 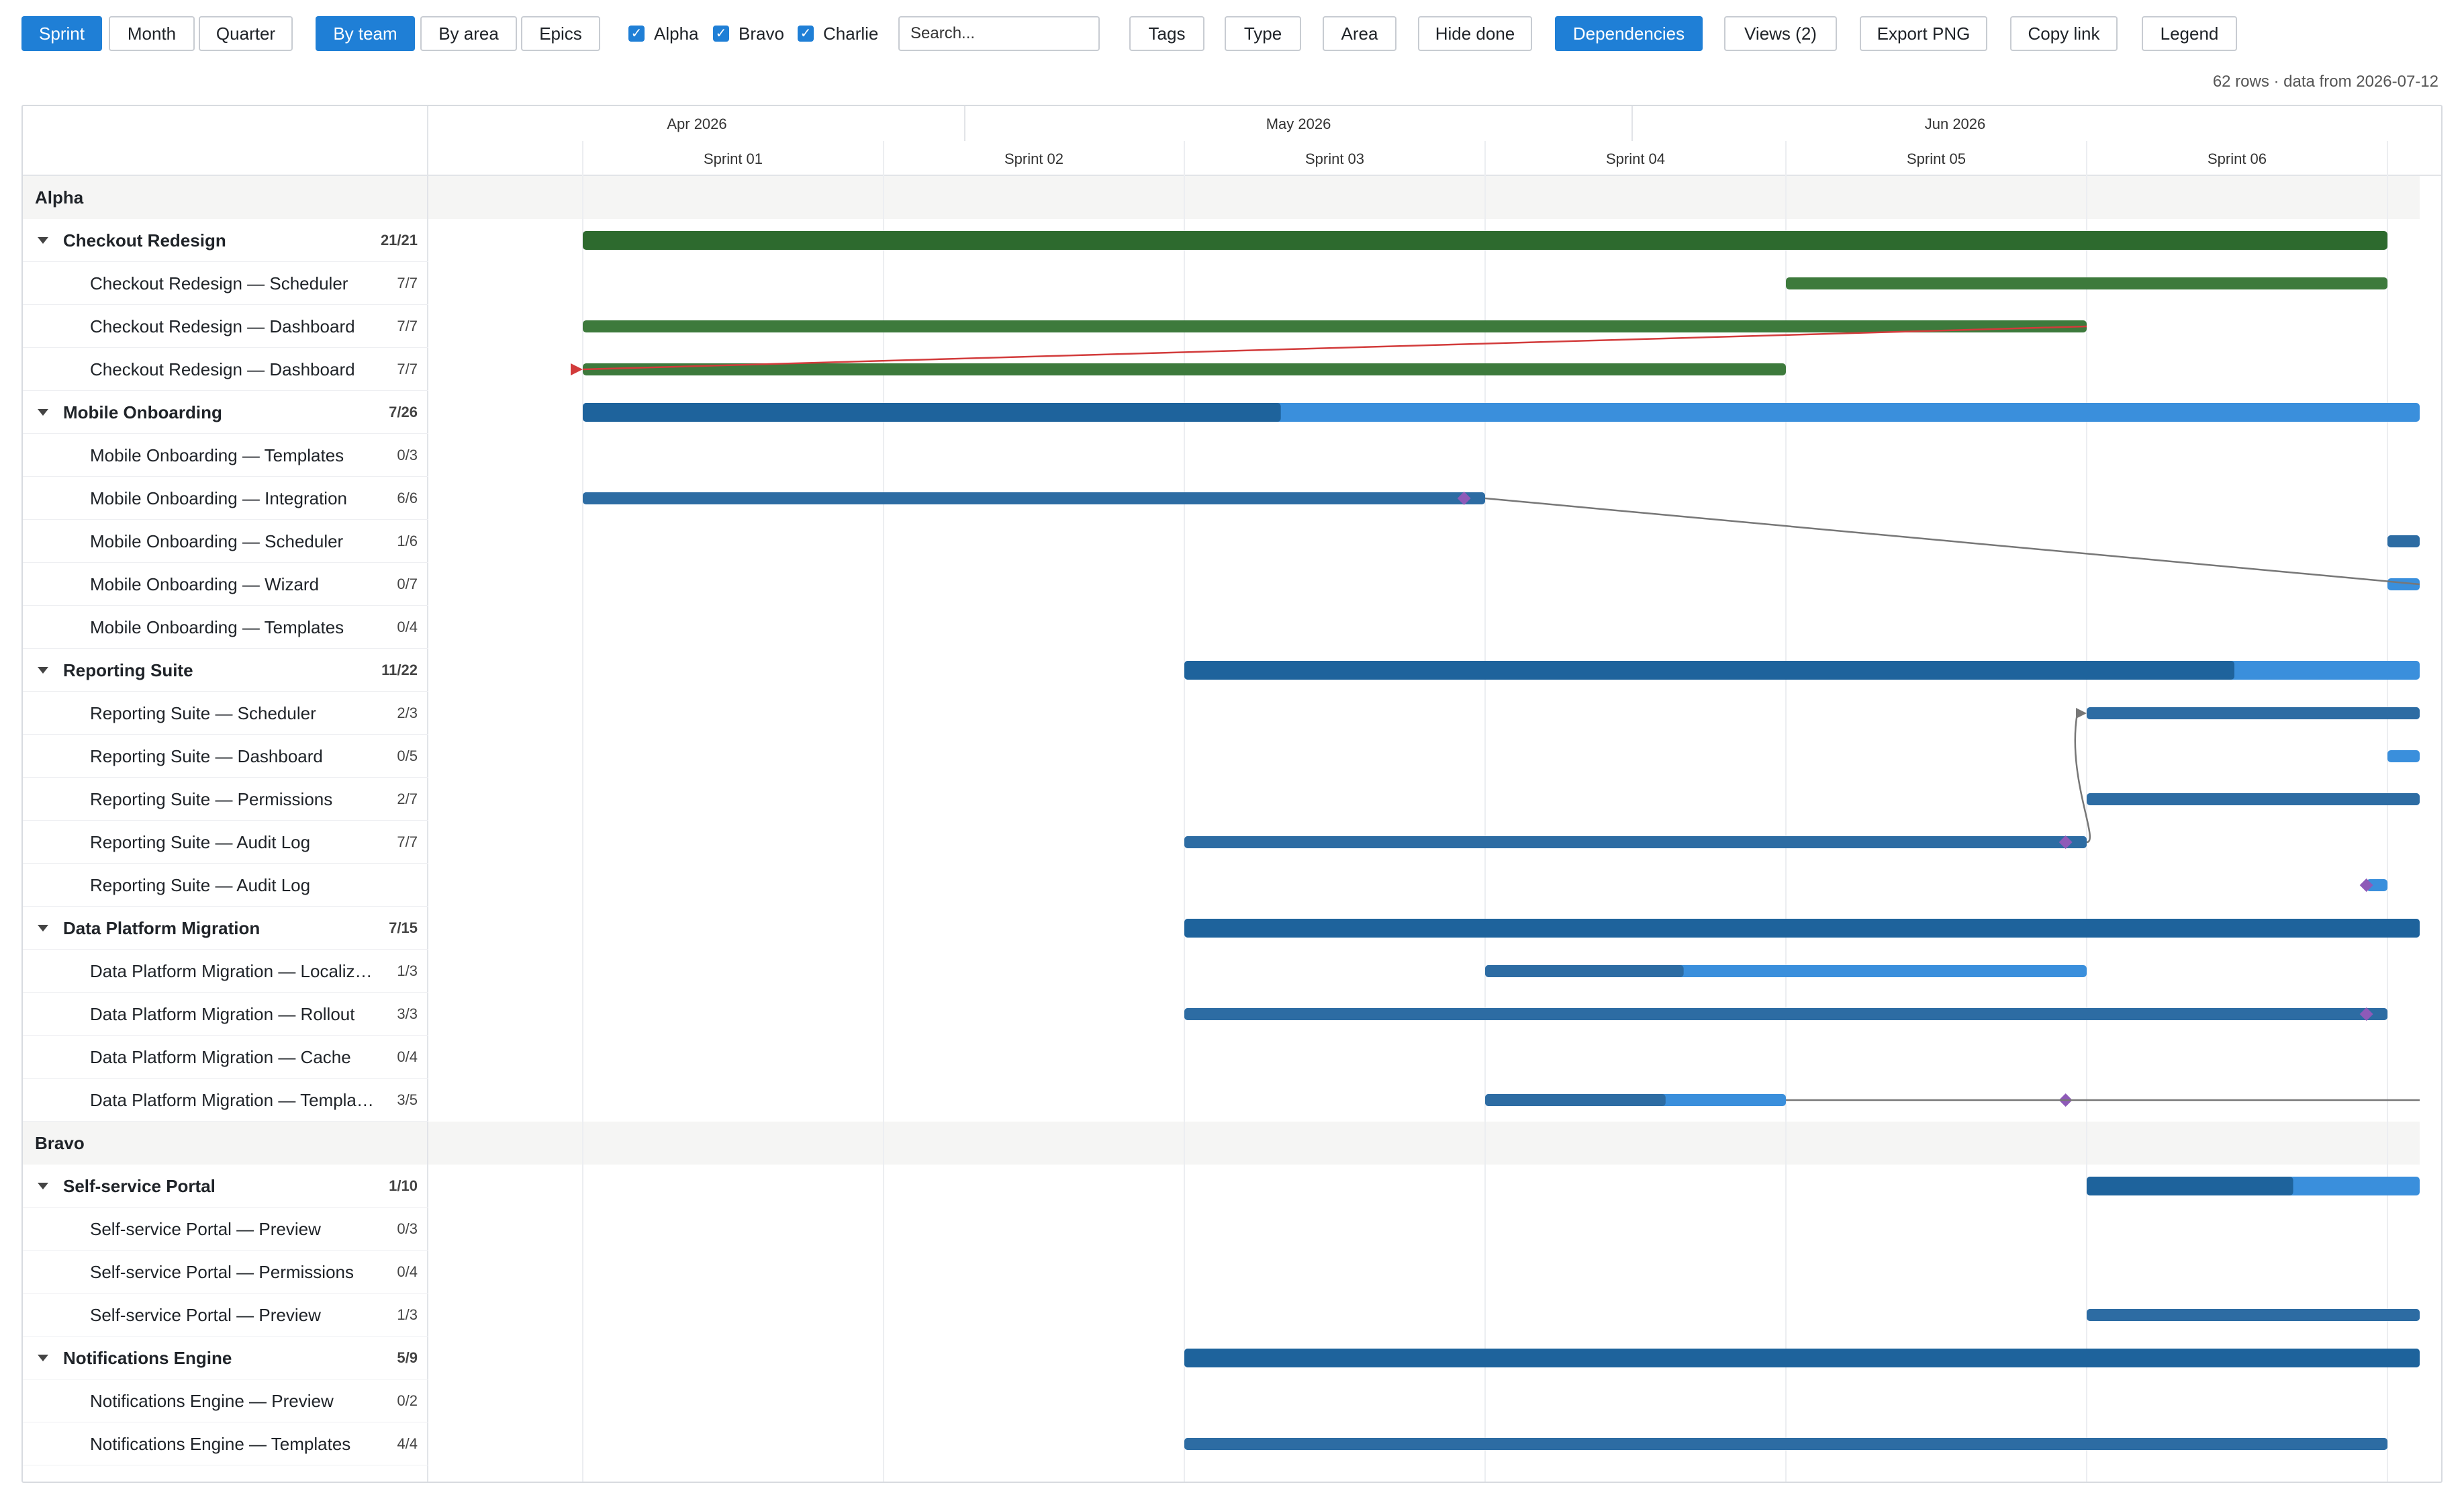 I want to click on sprint-label: Sprint 04, so click(x=1635, y=158).